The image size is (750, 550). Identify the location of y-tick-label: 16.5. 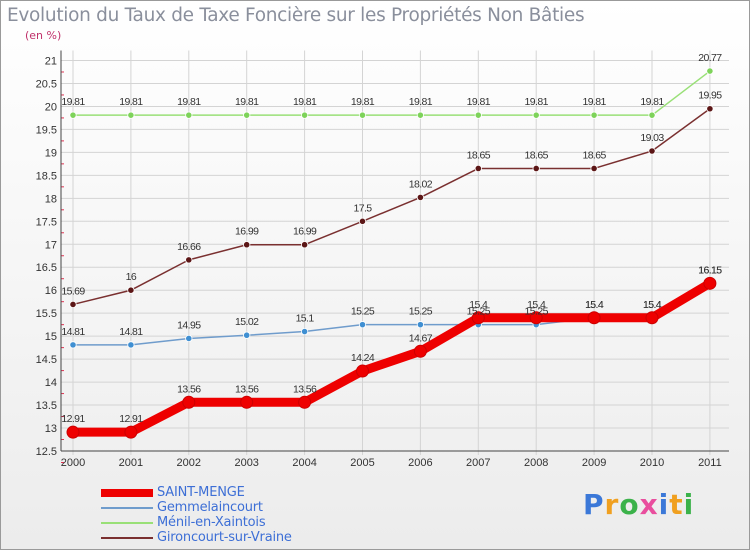
(46, 268).